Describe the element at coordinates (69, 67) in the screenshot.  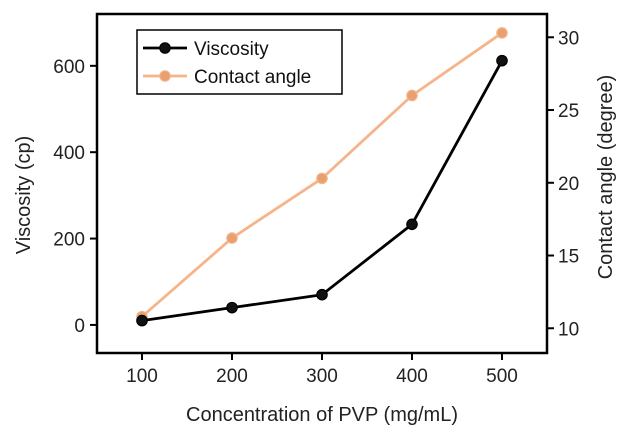
I see `y-left-tick-label: 600` at that location.